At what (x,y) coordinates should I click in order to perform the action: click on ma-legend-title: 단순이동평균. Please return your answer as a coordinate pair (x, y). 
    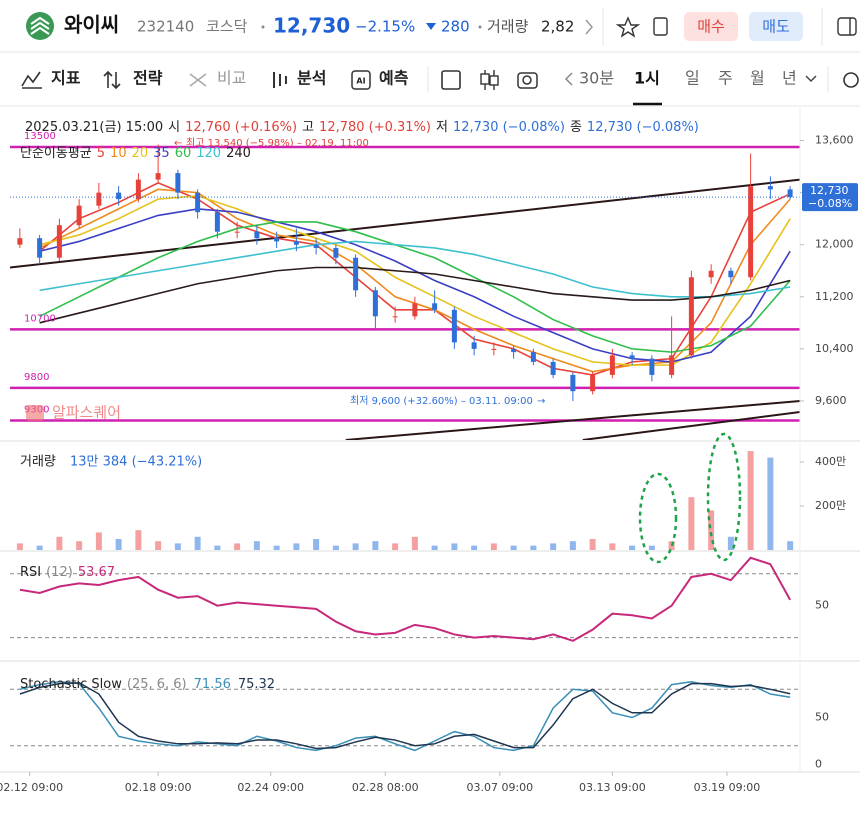
    Looking at the image, I should click on (56, 153).